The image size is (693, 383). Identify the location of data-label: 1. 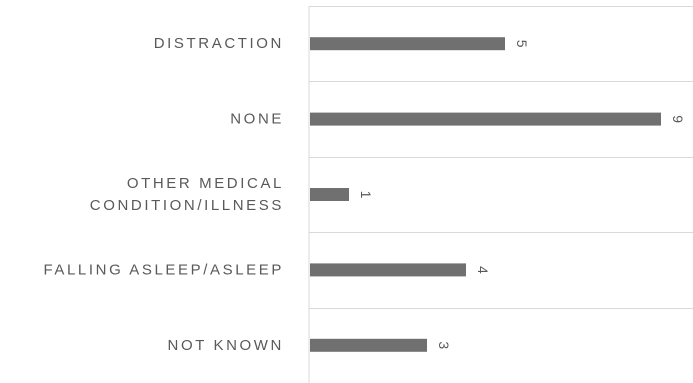
(366, 195).